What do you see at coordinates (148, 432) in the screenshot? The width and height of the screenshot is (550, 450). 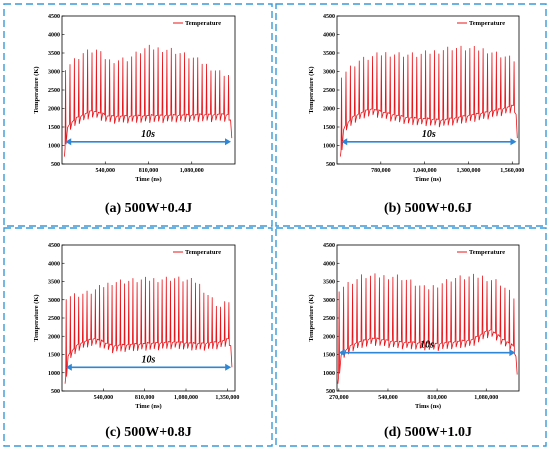 I see `panel-caption: (c) 500W+0.8J` at bounding box center [148, 432].